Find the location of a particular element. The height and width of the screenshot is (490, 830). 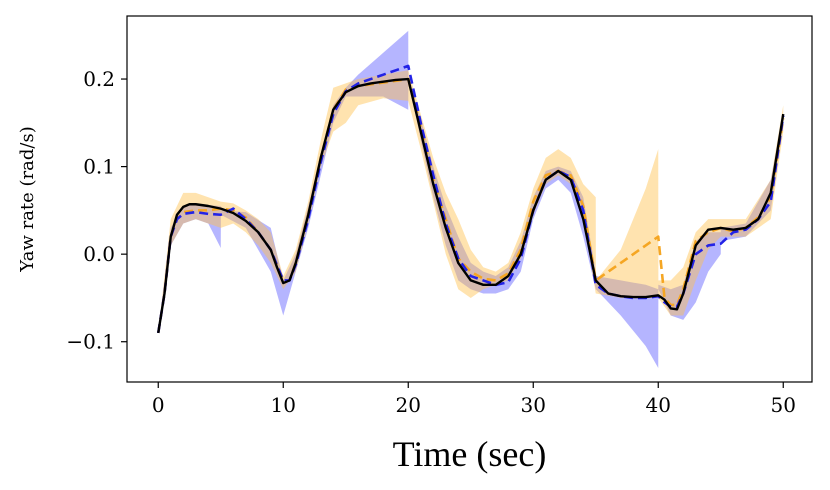

x-tick-label: 40 is located at coordinates (658, 405).